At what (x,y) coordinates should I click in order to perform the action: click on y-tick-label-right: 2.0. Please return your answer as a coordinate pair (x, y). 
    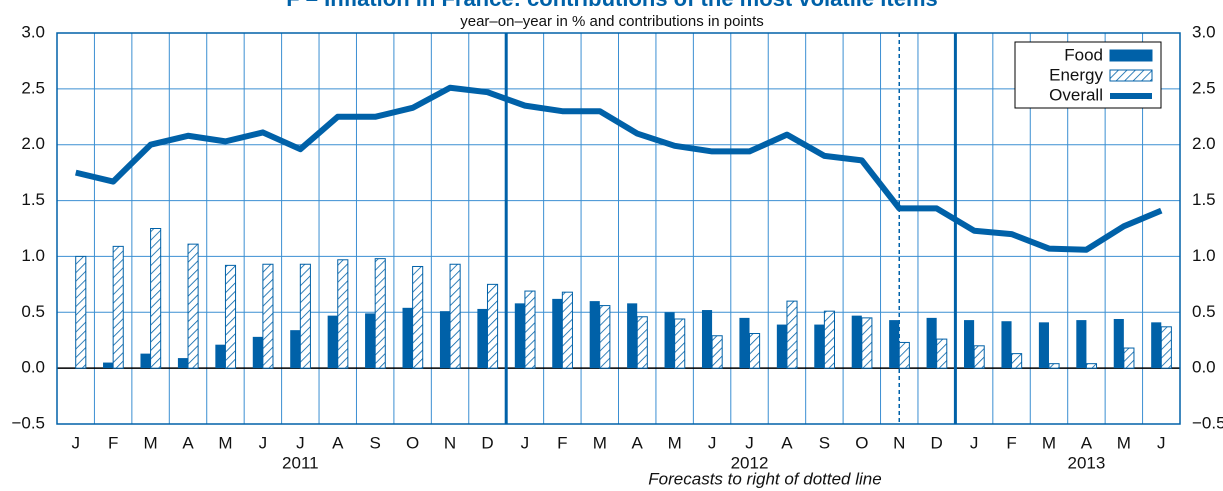
    Looking at the image, I should click on (1204, 143).